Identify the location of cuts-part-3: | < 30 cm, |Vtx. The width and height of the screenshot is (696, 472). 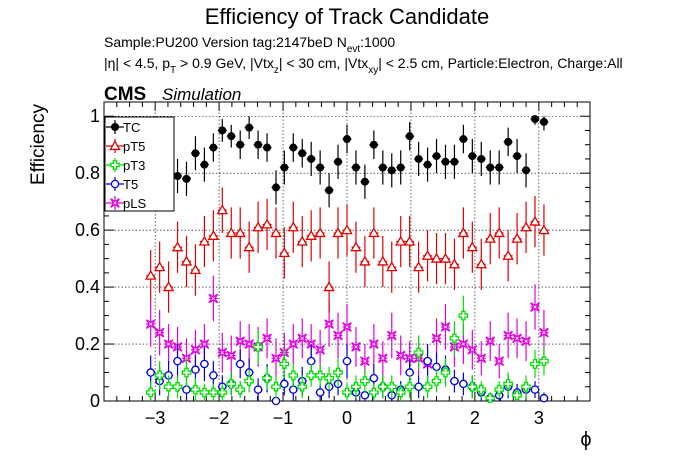
(323, 63).